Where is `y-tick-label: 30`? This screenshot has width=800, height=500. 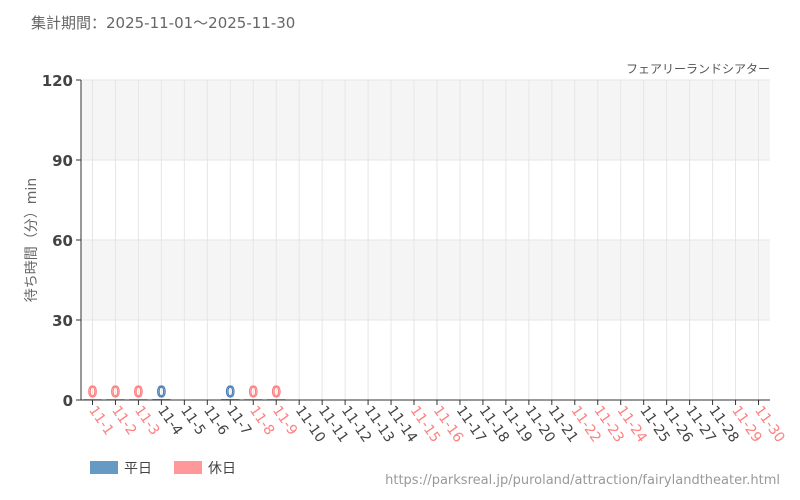 y-tick-label: 30 is located at coordinates (62, 321).